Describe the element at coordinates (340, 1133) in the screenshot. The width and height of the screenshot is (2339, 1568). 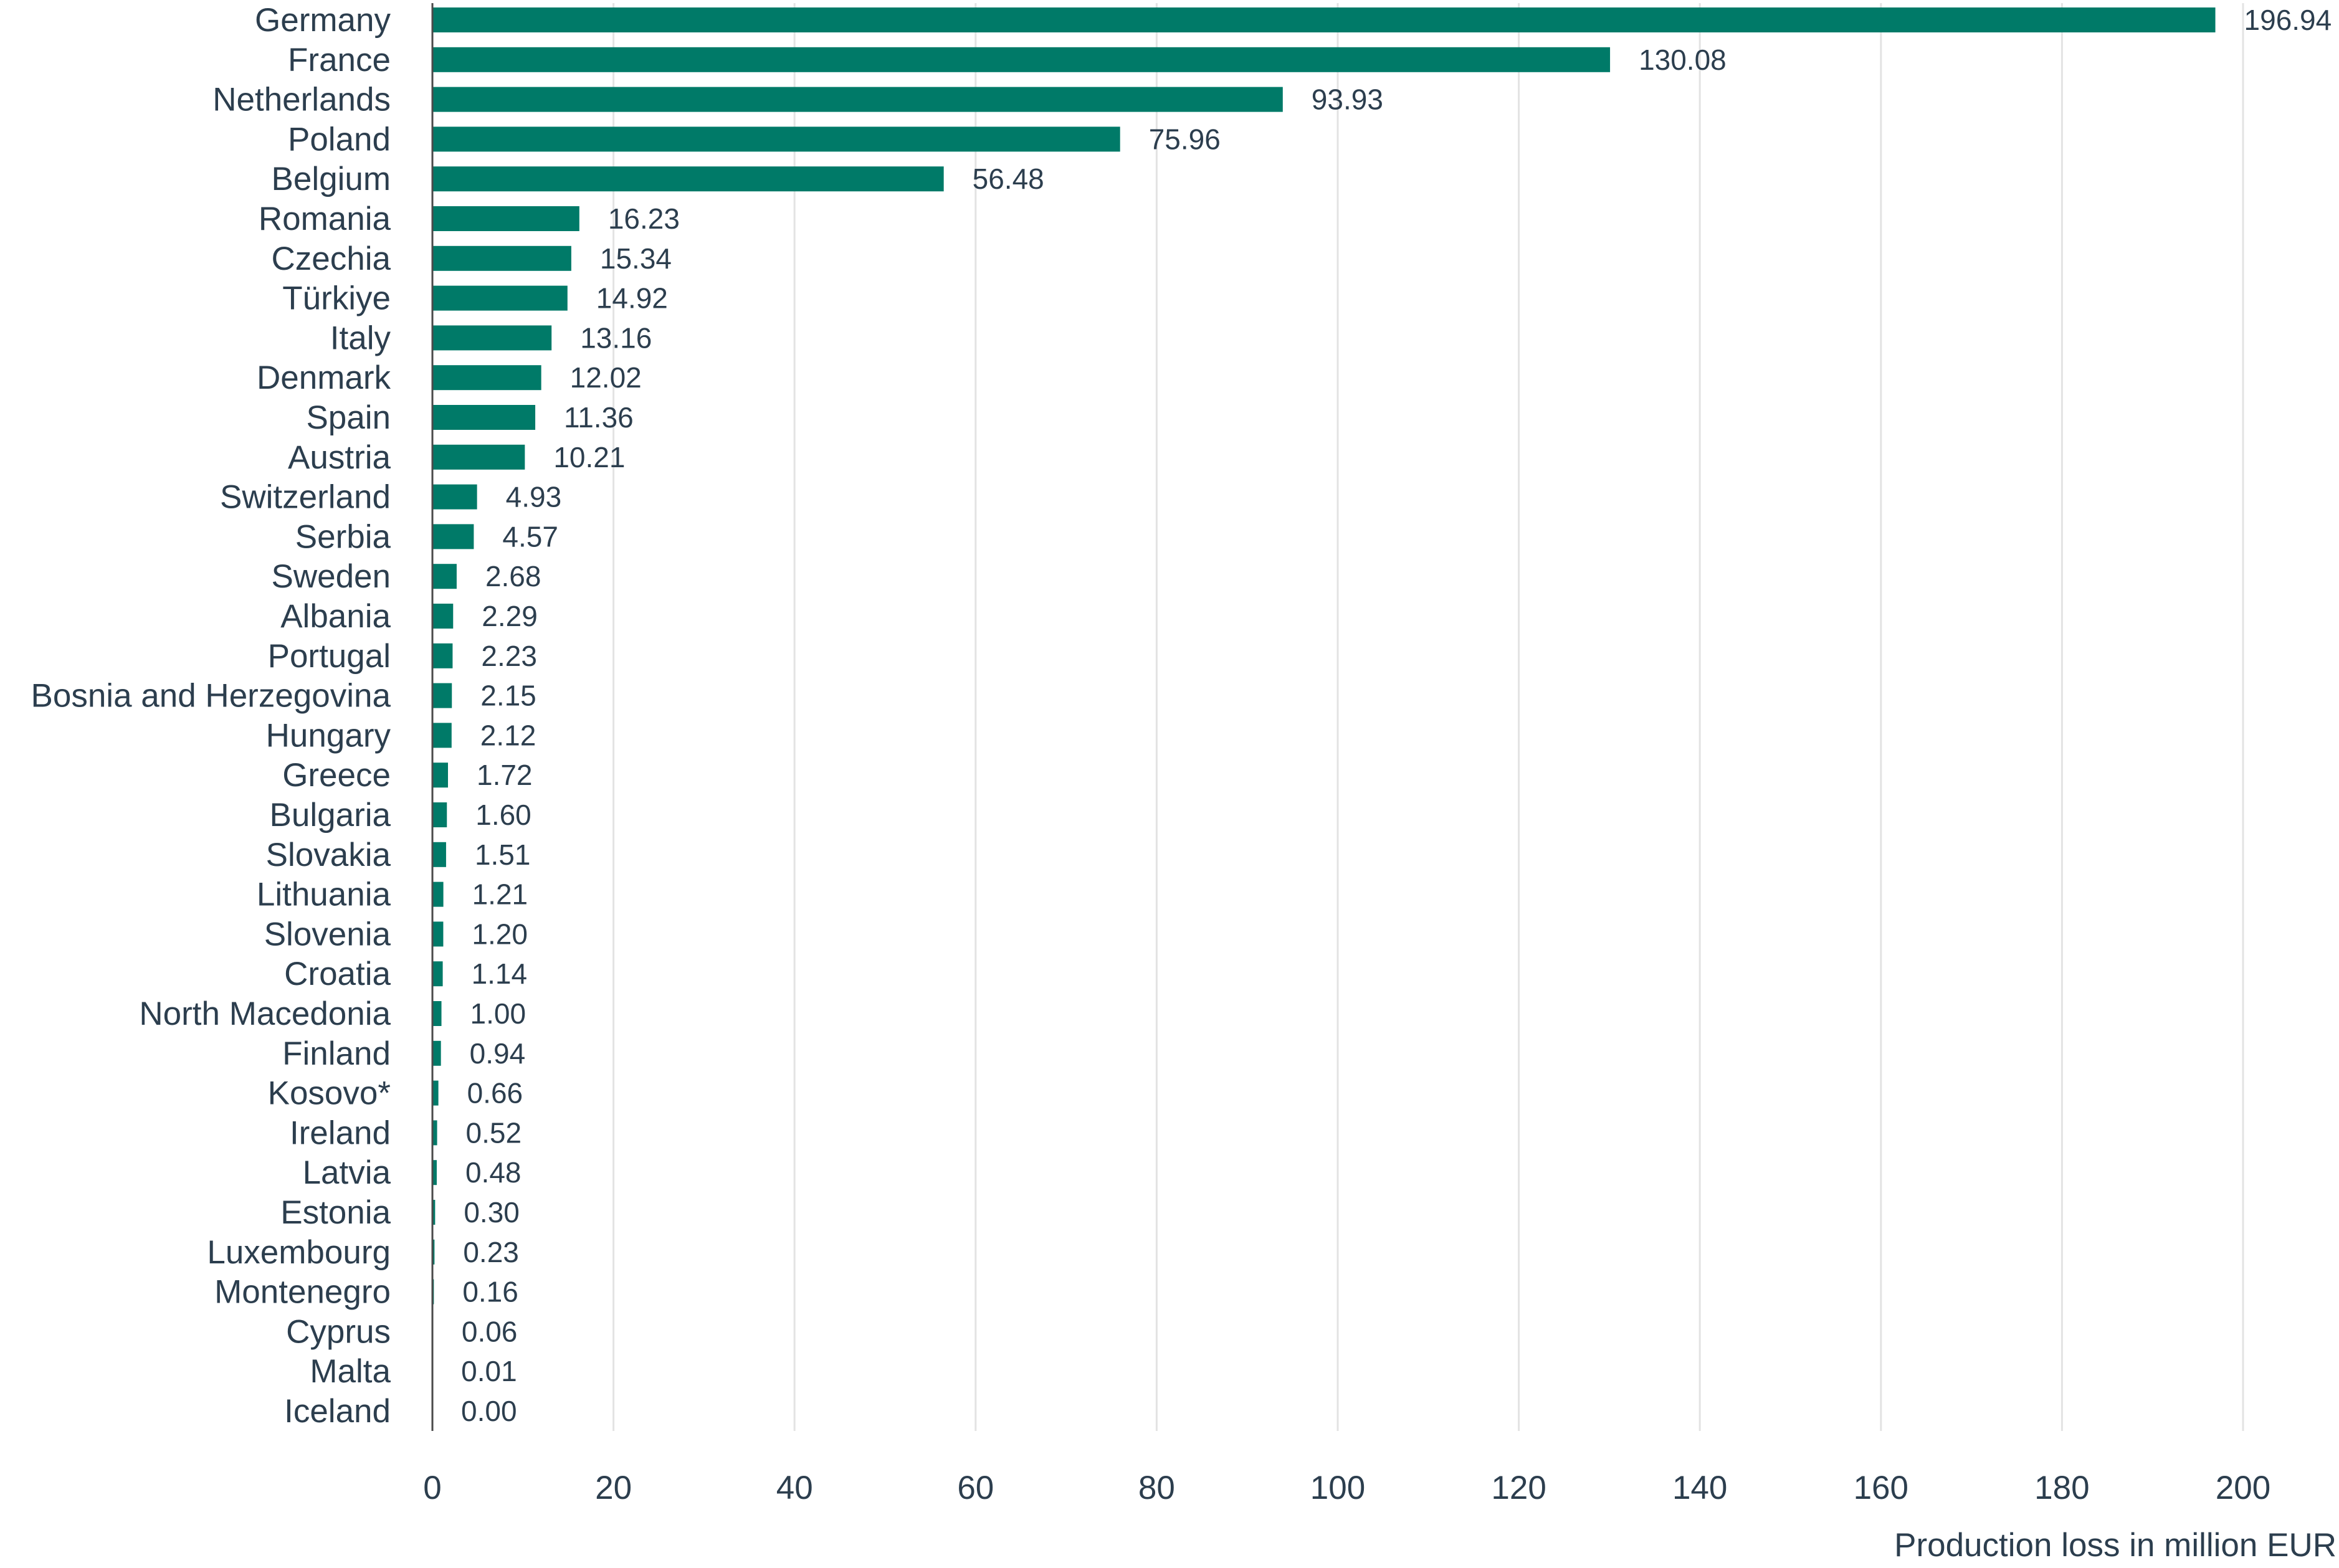
I see `category-label: Ireland` at that location.